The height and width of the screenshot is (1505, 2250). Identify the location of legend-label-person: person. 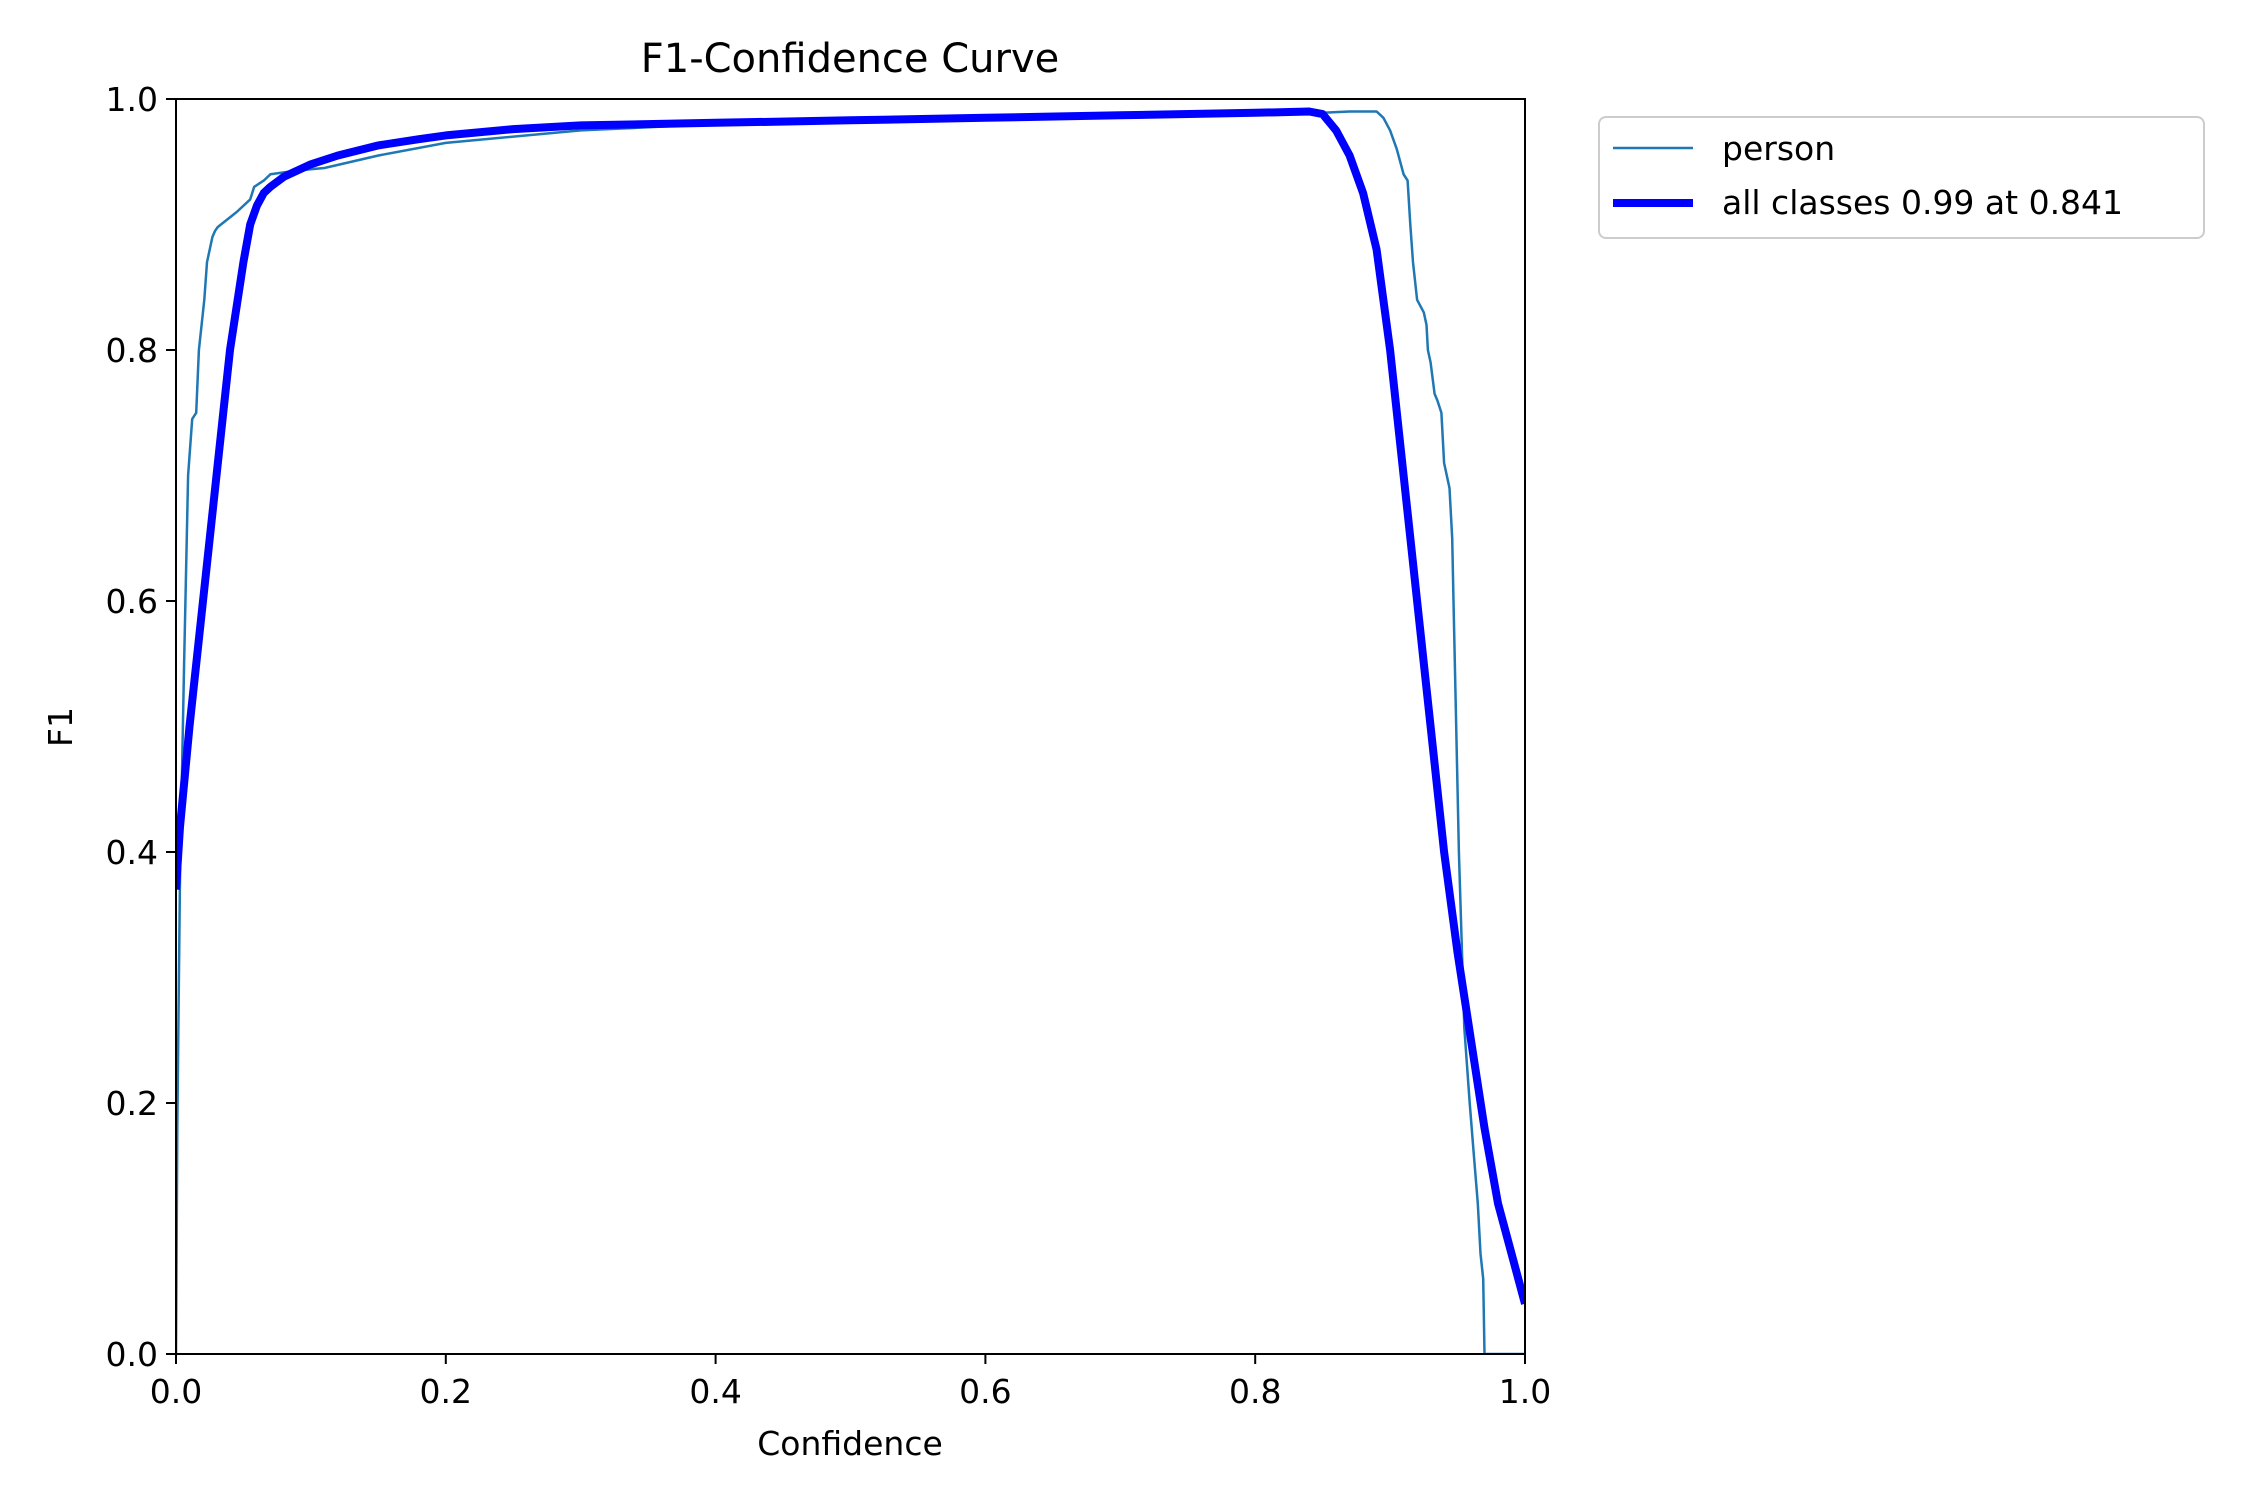
(1778, 148).